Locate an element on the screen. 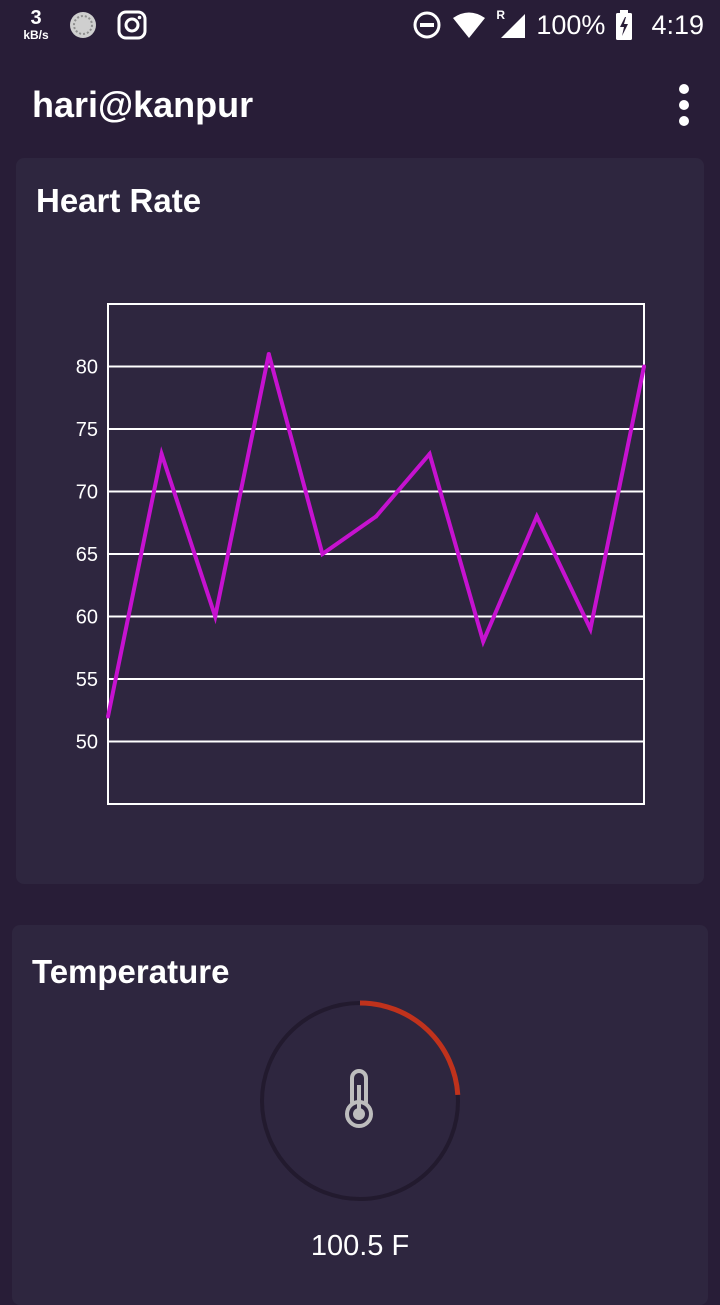 The height and width of the screenshot is (1305, 720). signal-indicator: R is located at coordinates (511, 24).